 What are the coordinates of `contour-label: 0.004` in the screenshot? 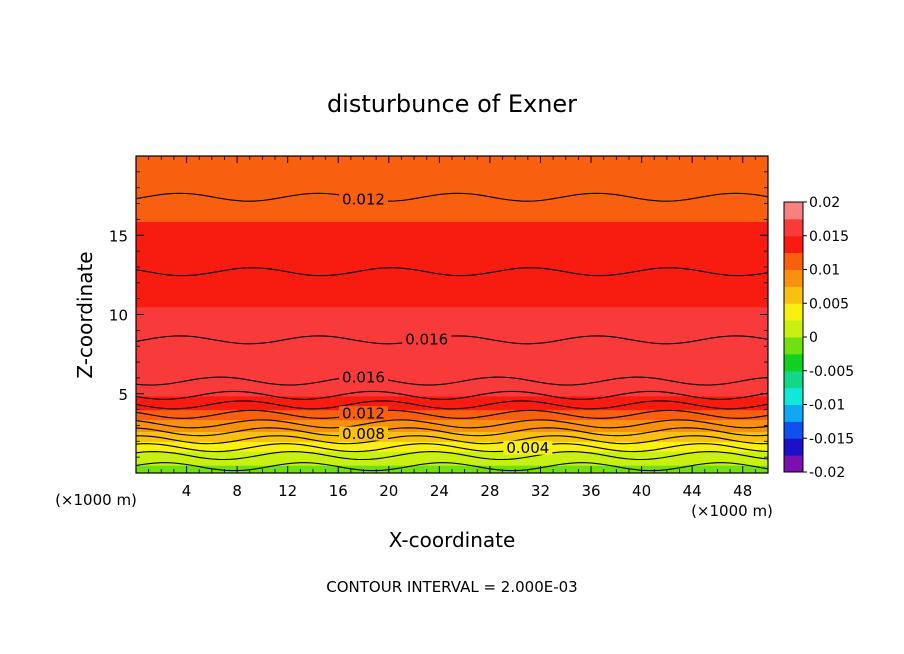 It's located at (527, 448).